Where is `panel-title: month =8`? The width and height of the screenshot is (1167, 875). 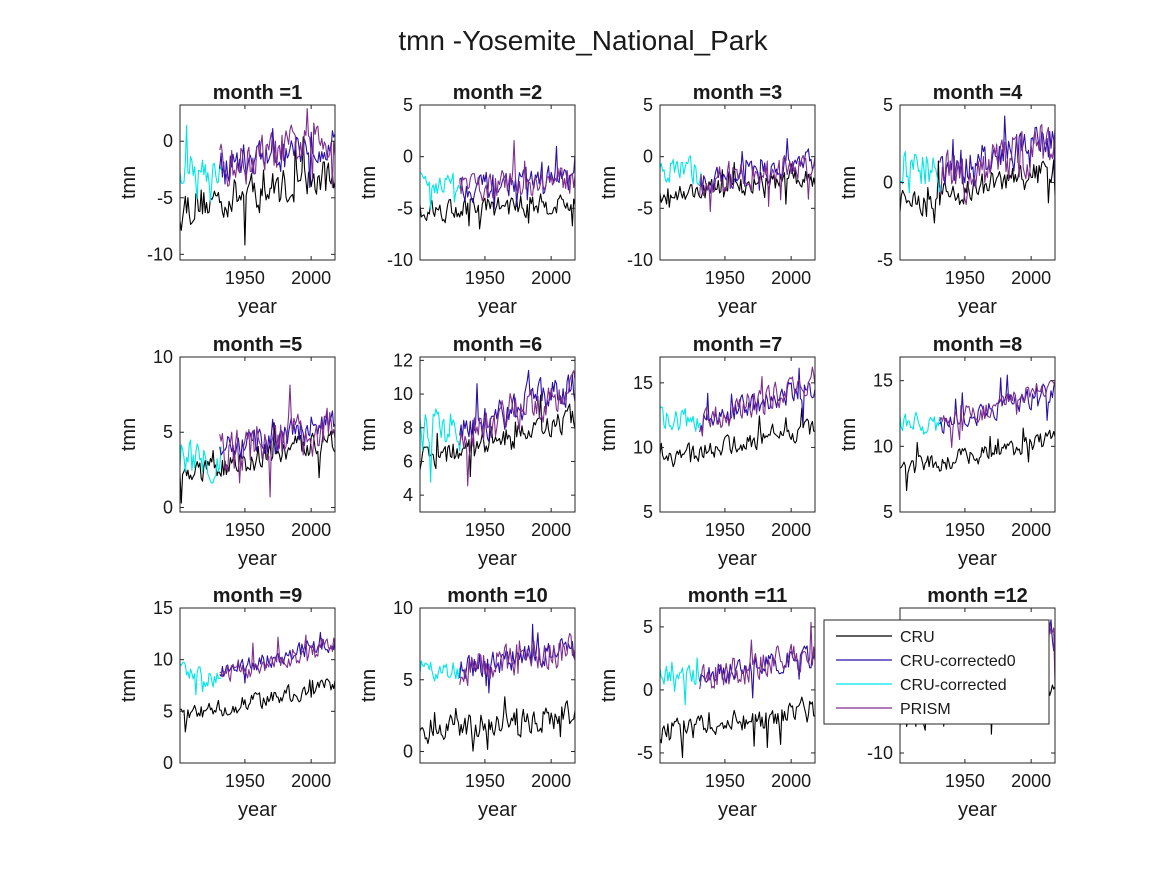
panel-title: month =8 is located at coordinates (977, 345).